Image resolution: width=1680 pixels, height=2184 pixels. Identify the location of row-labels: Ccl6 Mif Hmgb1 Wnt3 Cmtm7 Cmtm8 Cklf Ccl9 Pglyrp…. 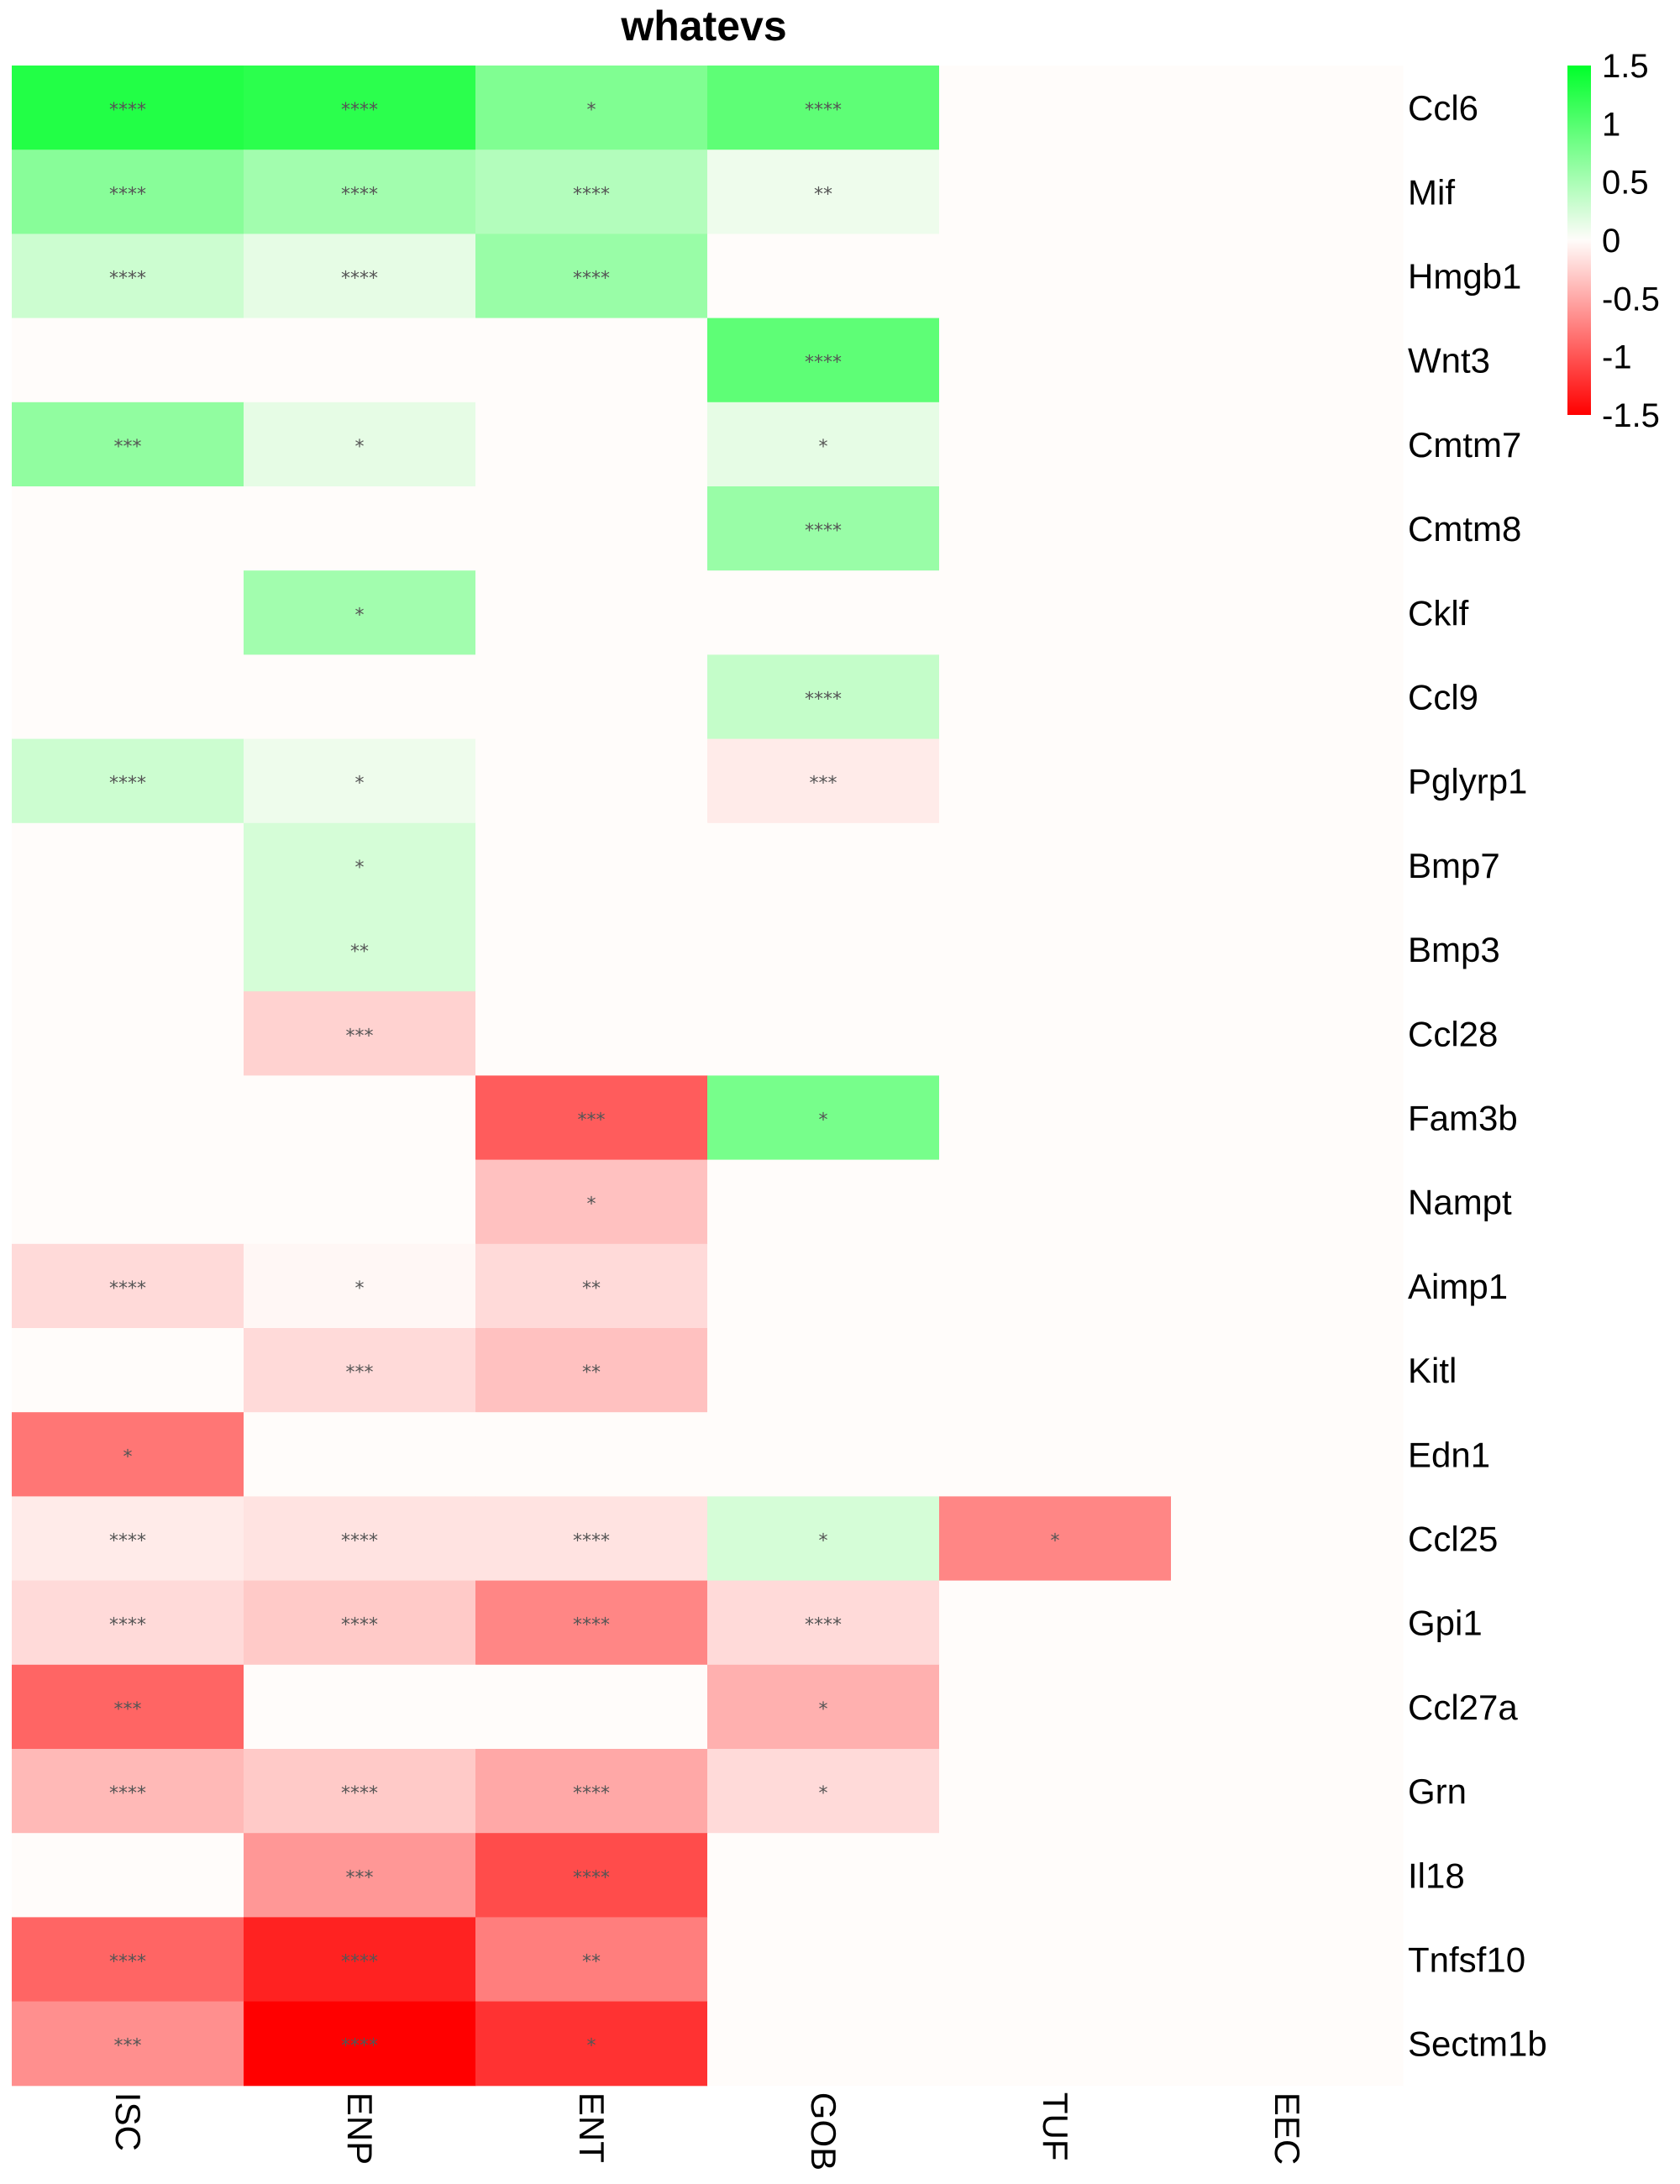
(1477, 1076).